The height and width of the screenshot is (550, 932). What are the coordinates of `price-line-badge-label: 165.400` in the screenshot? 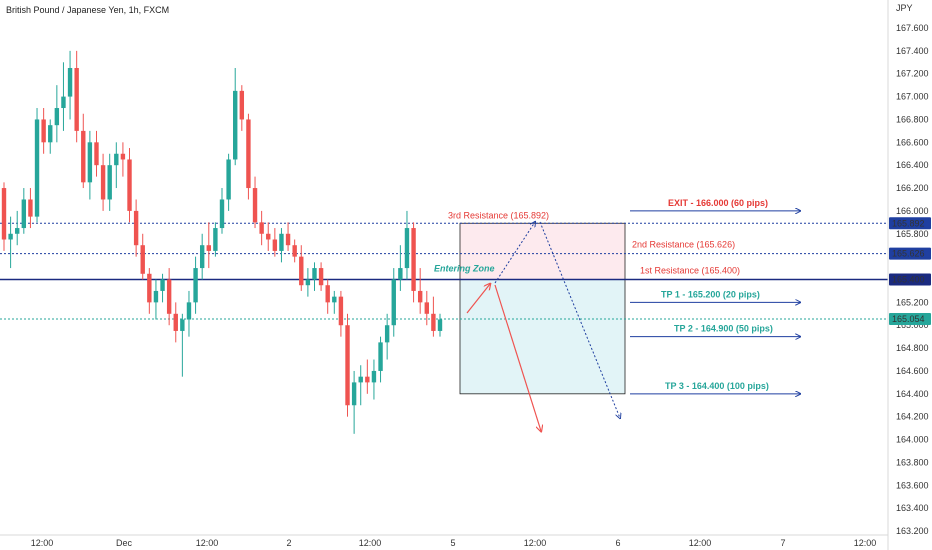 It's located at (908, 280).